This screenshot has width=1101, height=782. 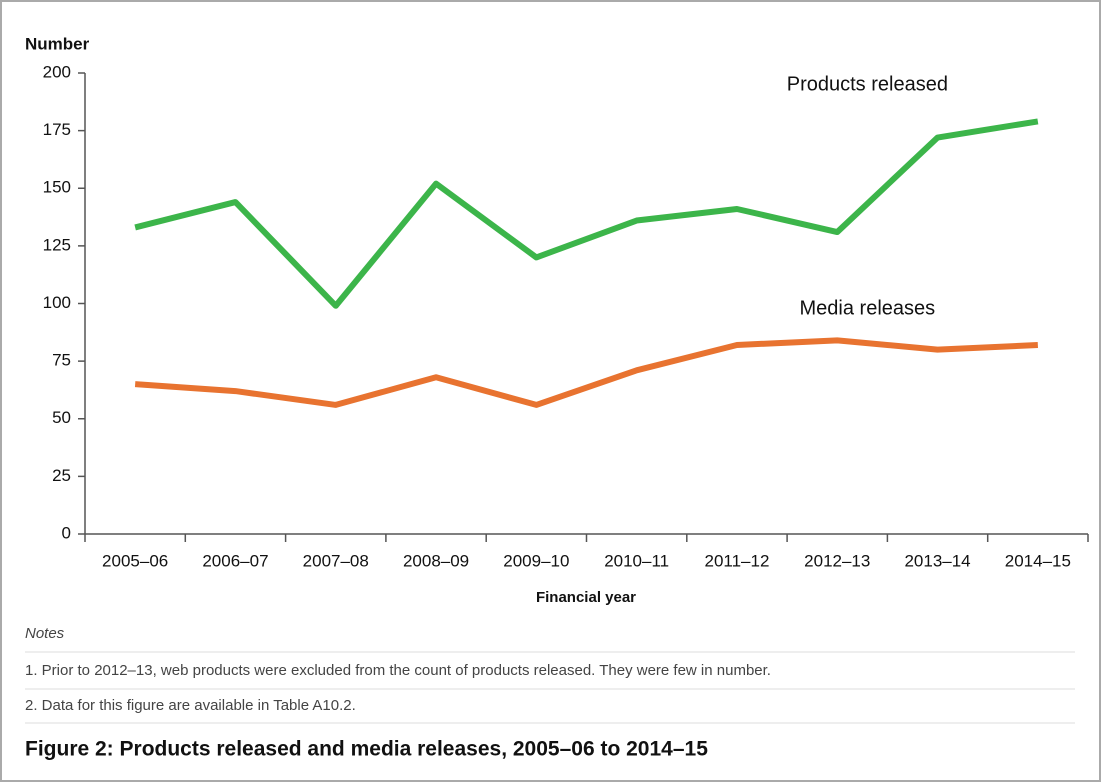 What do you see at coordinates (336, 560) in the screenshot?
I see `x-tick-label: 2007–08` at bounding box center [336, 560].